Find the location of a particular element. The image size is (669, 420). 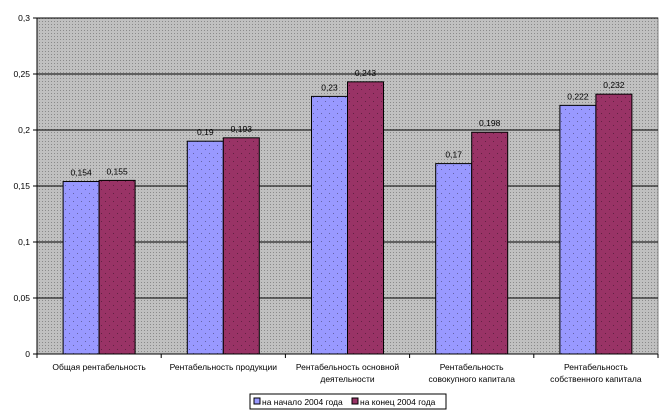

y-tick-label: 0,15 is located at coordinates (21, 186).